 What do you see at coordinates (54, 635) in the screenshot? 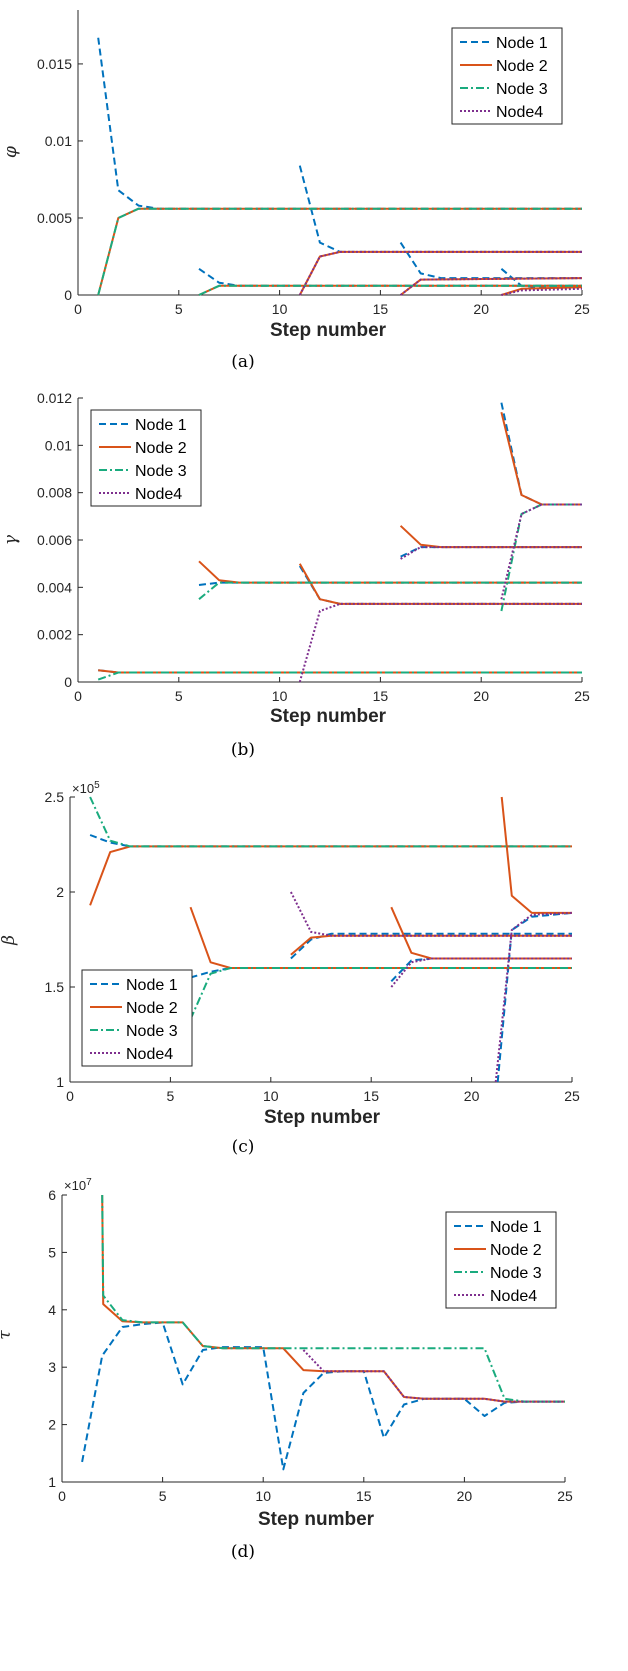
I see `y-tick-label: 0.002` at bounding box center [54, 635].